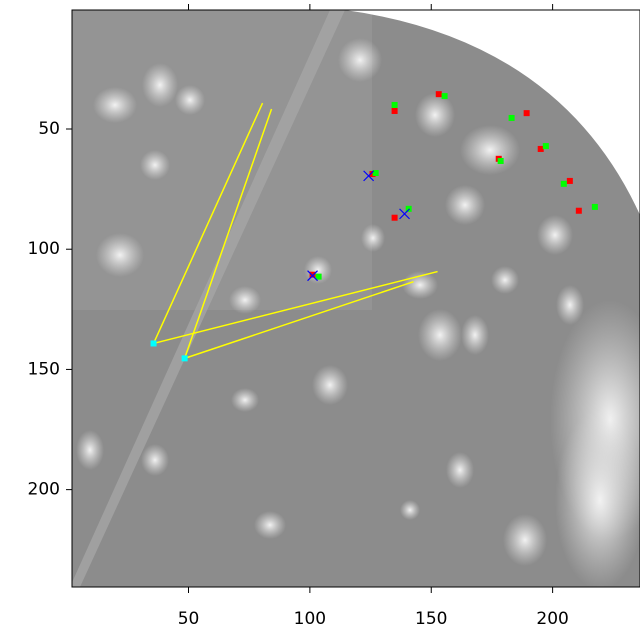 This screenshot has width=640, height=635. I want to click on y-tick-label: 100, so click(44, 249).